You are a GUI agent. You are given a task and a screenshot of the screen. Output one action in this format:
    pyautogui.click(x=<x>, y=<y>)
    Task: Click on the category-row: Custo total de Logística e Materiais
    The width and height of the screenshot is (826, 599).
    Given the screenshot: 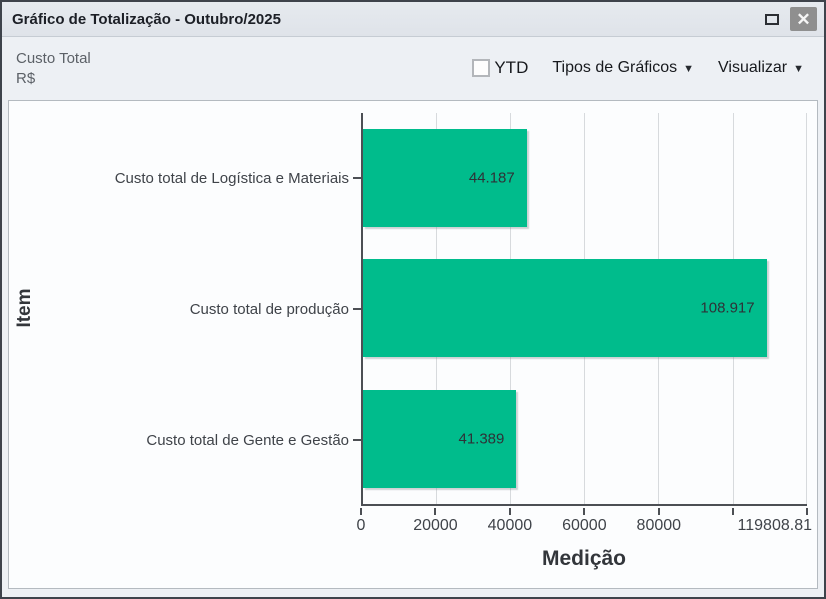 What is the action you would take?
    pyautogui.click(x=185, y=178)
    